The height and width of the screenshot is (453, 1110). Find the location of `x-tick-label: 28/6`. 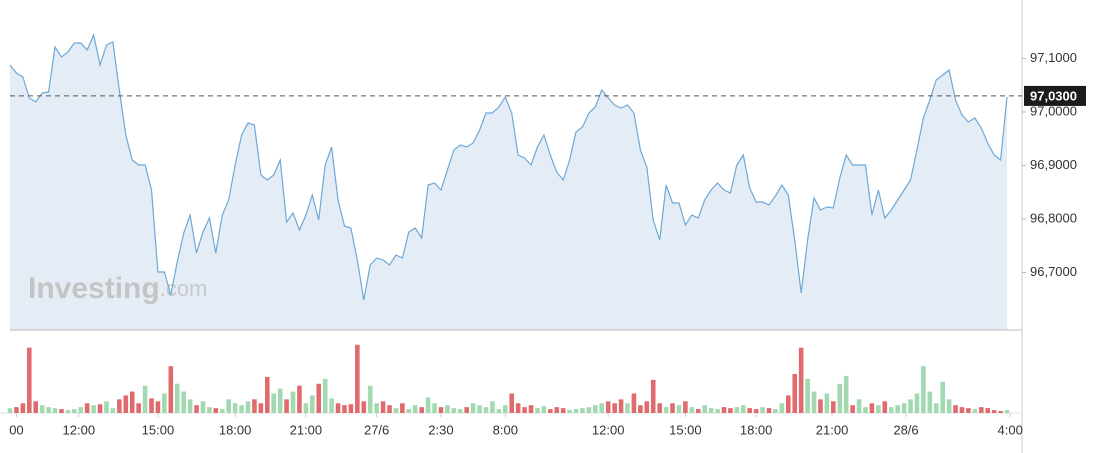

x-tick-label: 28/6 is located at coordinates (905, 429).